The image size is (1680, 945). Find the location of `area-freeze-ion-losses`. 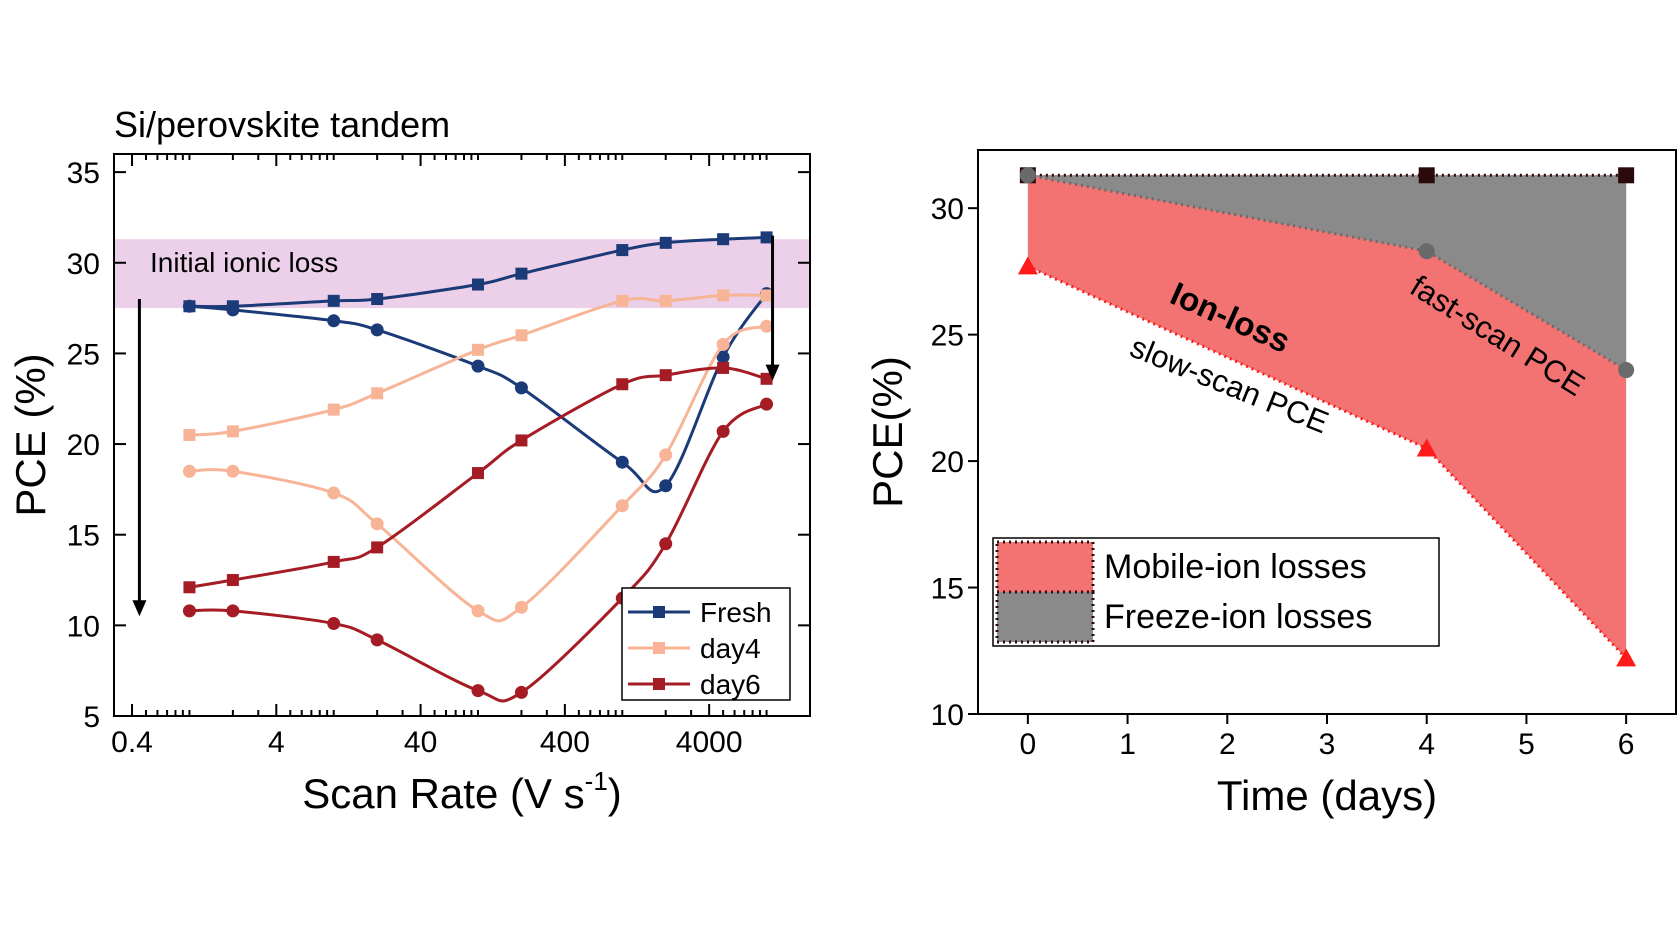

area-freeze-ion-losses is located at coordinates (1327, 273).